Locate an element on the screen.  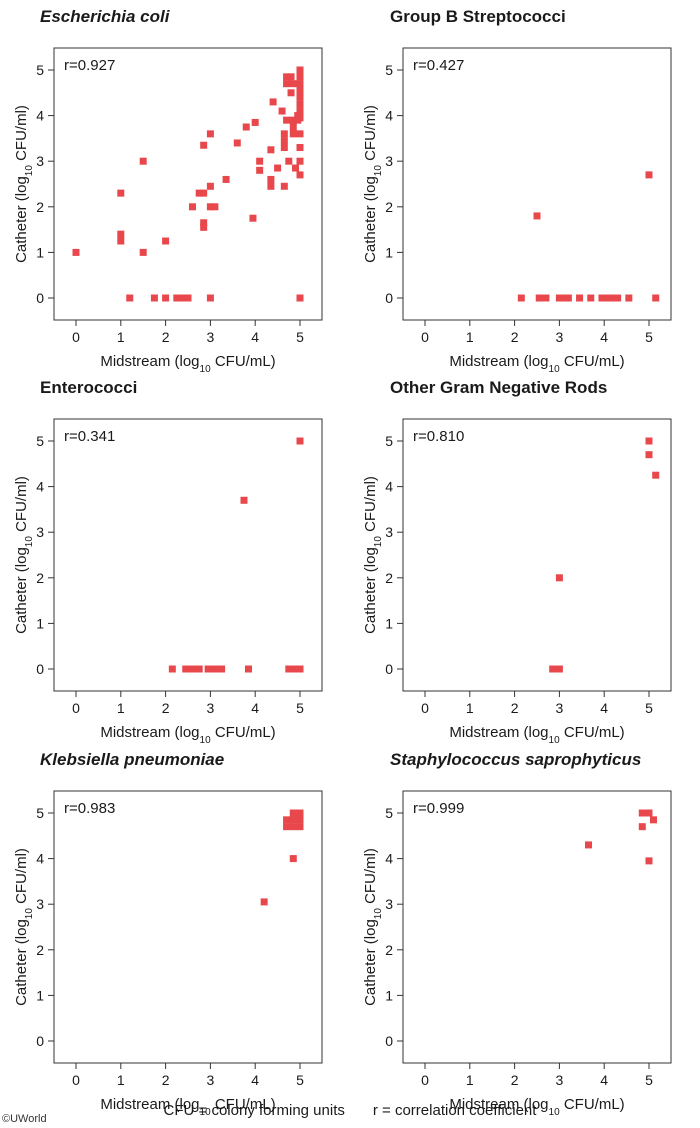
panel-title: Enterococci is located at coordinates (88, 387).